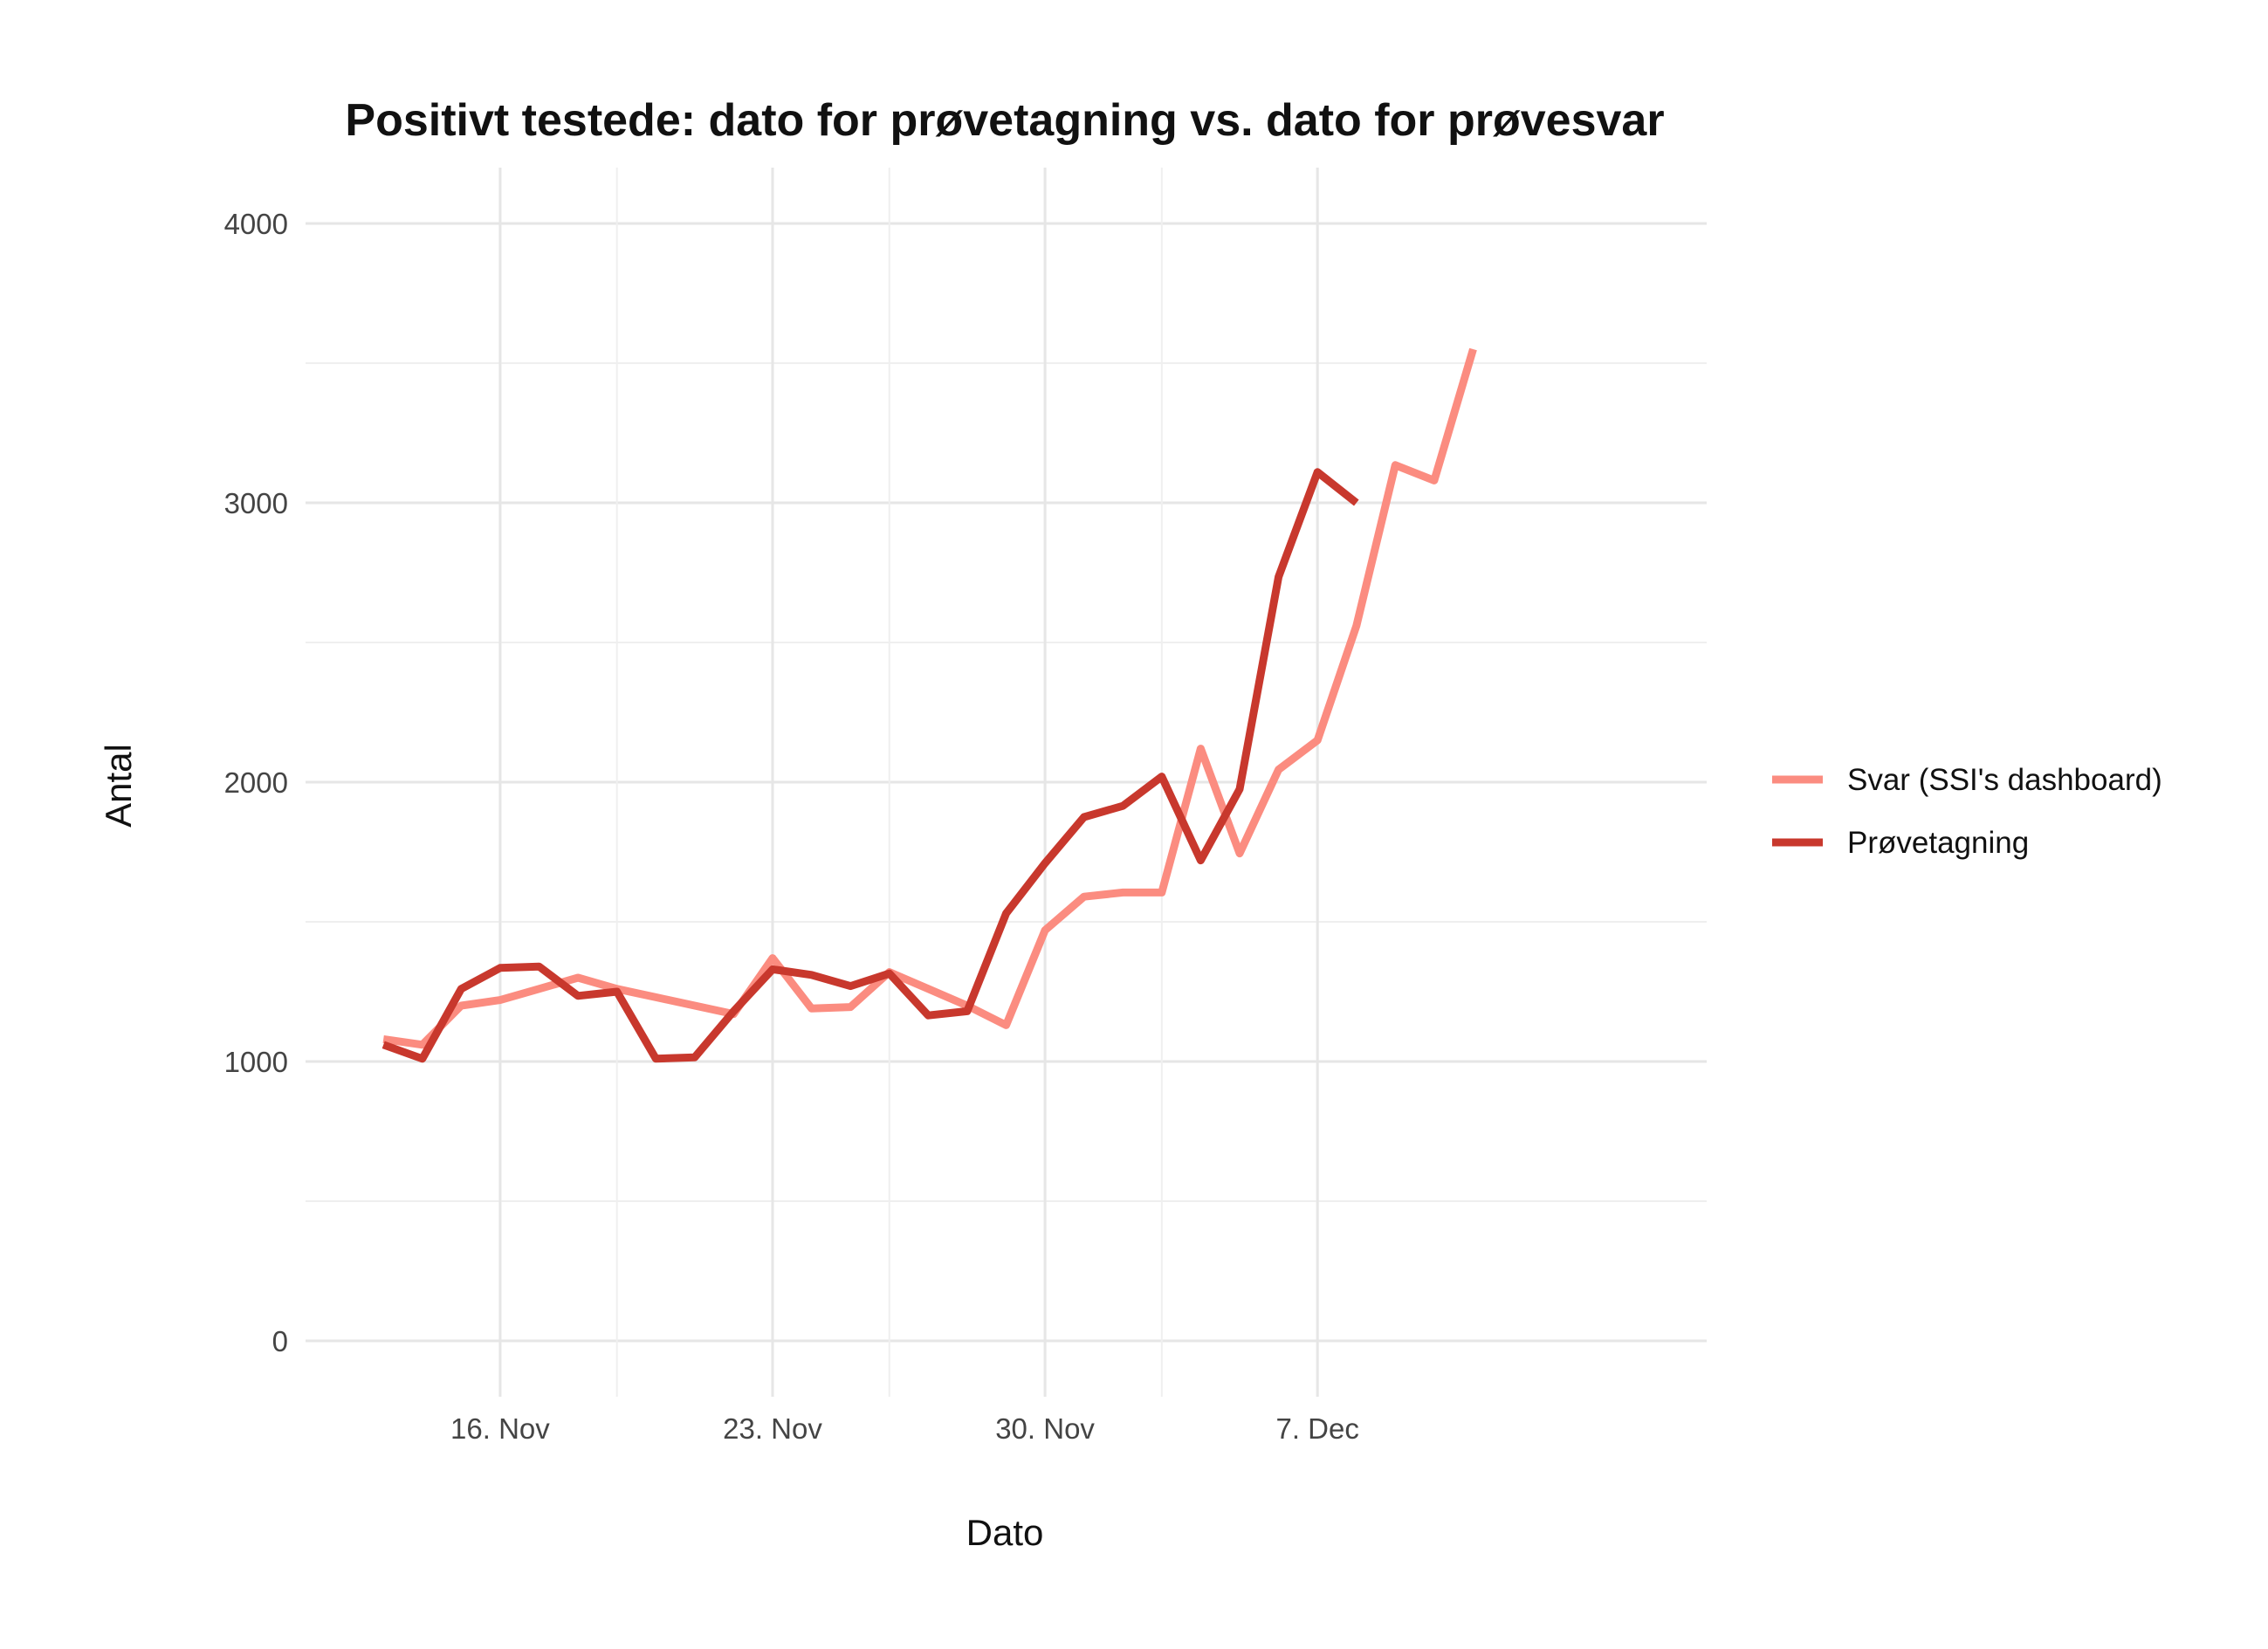 The width and height of the screenshot is (2268, 1649). What do you see at coordinates (256, 224) in the screenshot?
I see `y-tick-label: 4000` at bounding box center [256, 224].